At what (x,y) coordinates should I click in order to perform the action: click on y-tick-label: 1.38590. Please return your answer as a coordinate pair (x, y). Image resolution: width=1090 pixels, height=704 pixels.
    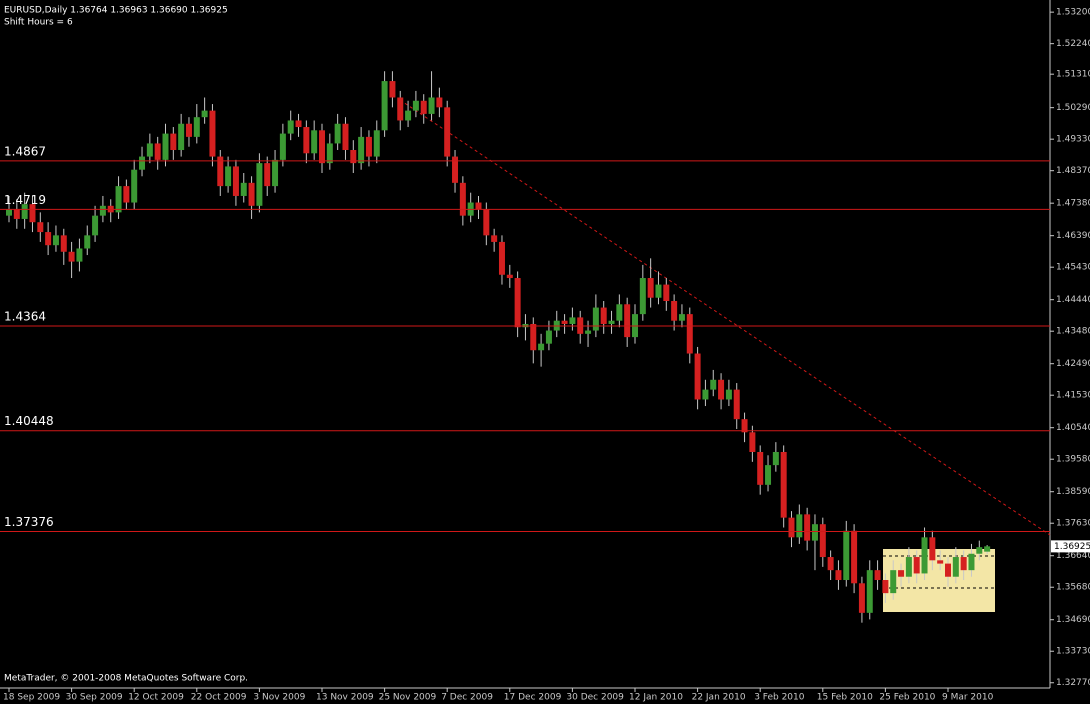
    Looking at the image, I should click on (1073, 492).